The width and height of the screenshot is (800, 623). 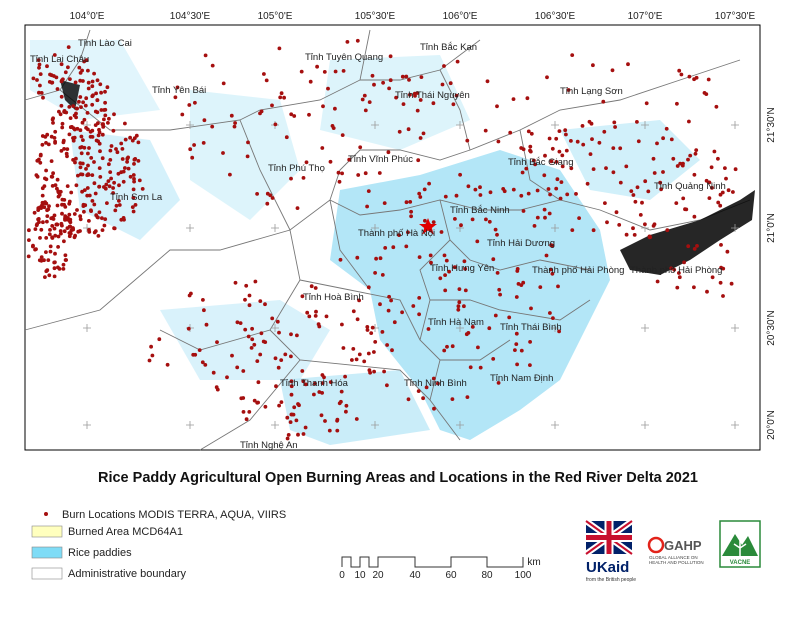 I want to click on scale-label: 40, so click(x=415, y=575).